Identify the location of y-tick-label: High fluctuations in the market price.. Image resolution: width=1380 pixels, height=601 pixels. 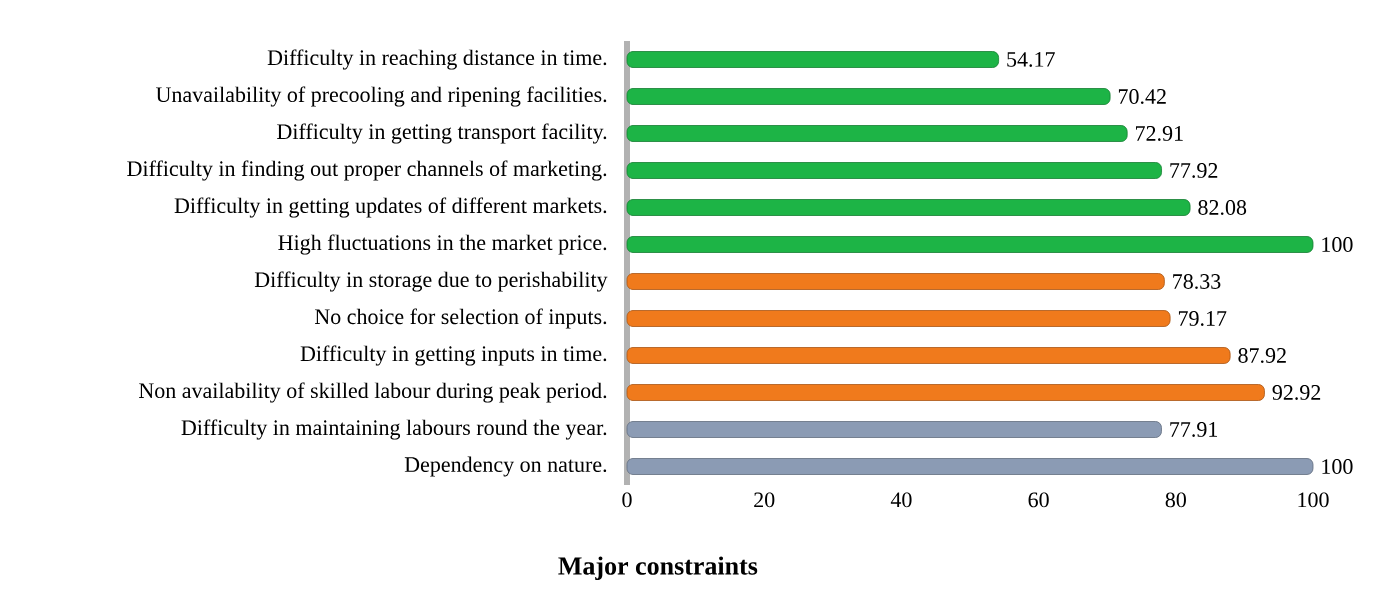
(442, 244).